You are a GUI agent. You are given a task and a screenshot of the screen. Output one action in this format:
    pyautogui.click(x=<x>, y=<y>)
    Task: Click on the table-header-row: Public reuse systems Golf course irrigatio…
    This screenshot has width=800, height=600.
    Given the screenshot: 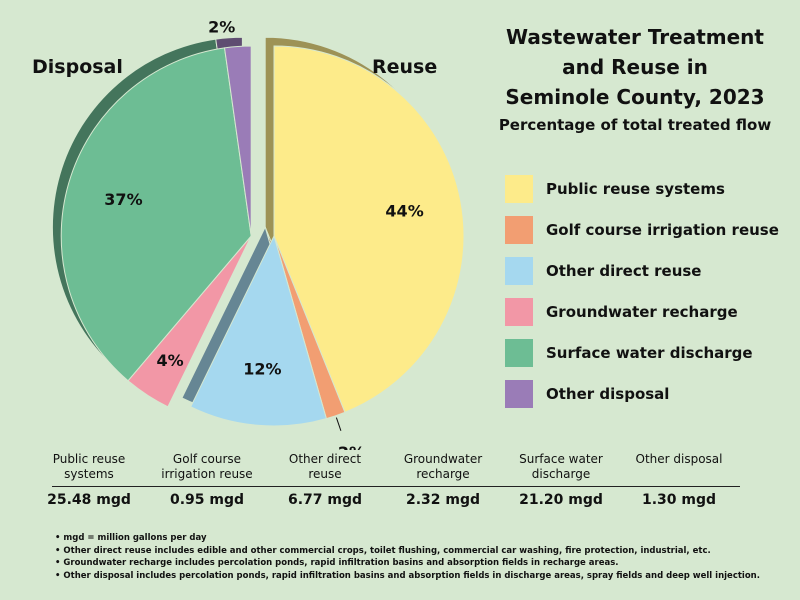 What is the action you would take?
    pyautogui.click(x=385, y=469)
    